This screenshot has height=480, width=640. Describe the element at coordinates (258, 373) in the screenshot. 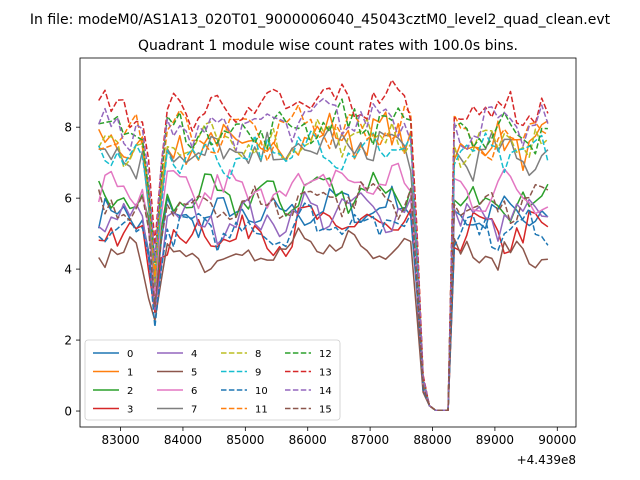

I see `legend-label-9: 9` at that location.